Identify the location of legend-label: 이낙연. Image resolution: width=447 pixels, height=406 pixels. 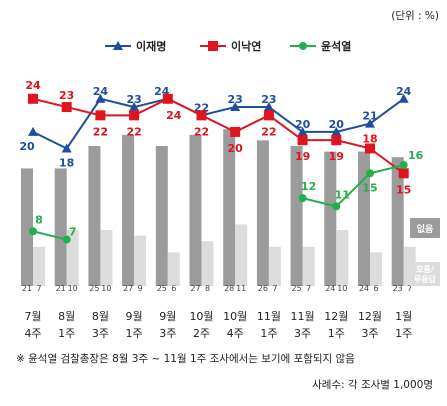
(246, 46).